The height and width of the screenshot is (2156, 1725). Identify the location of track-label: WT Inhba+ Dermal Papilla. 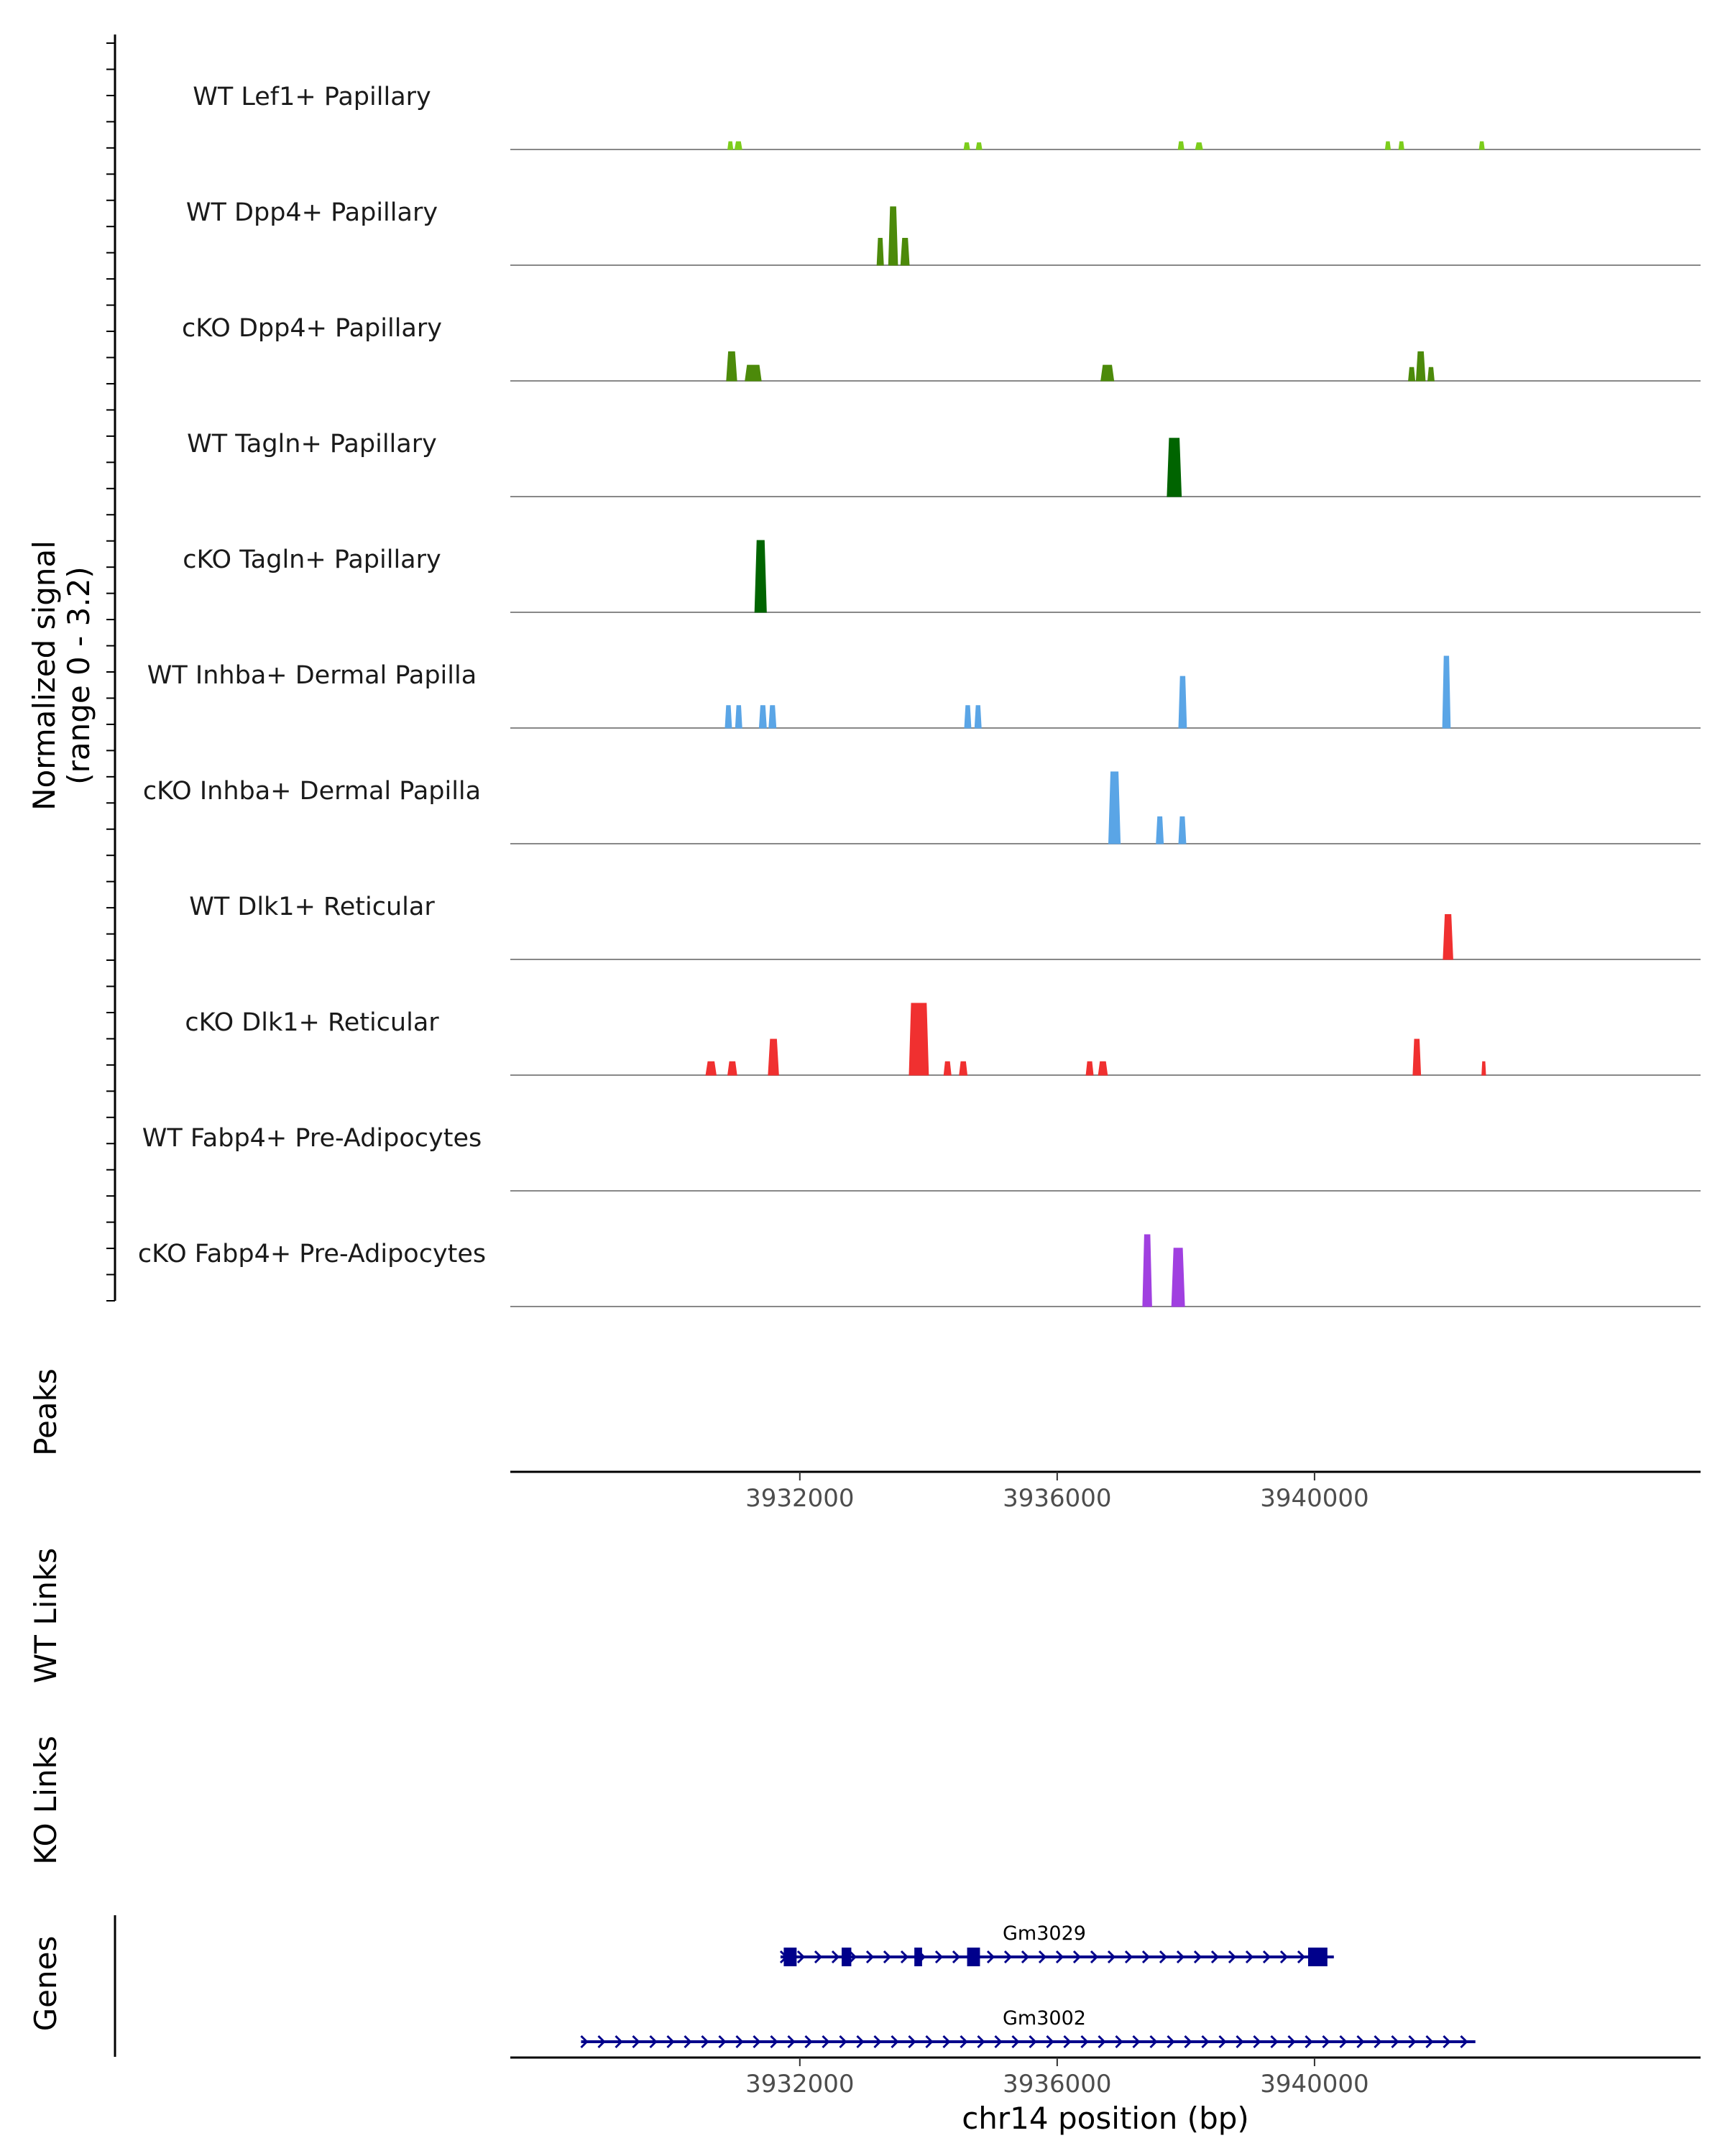
(312, 675).